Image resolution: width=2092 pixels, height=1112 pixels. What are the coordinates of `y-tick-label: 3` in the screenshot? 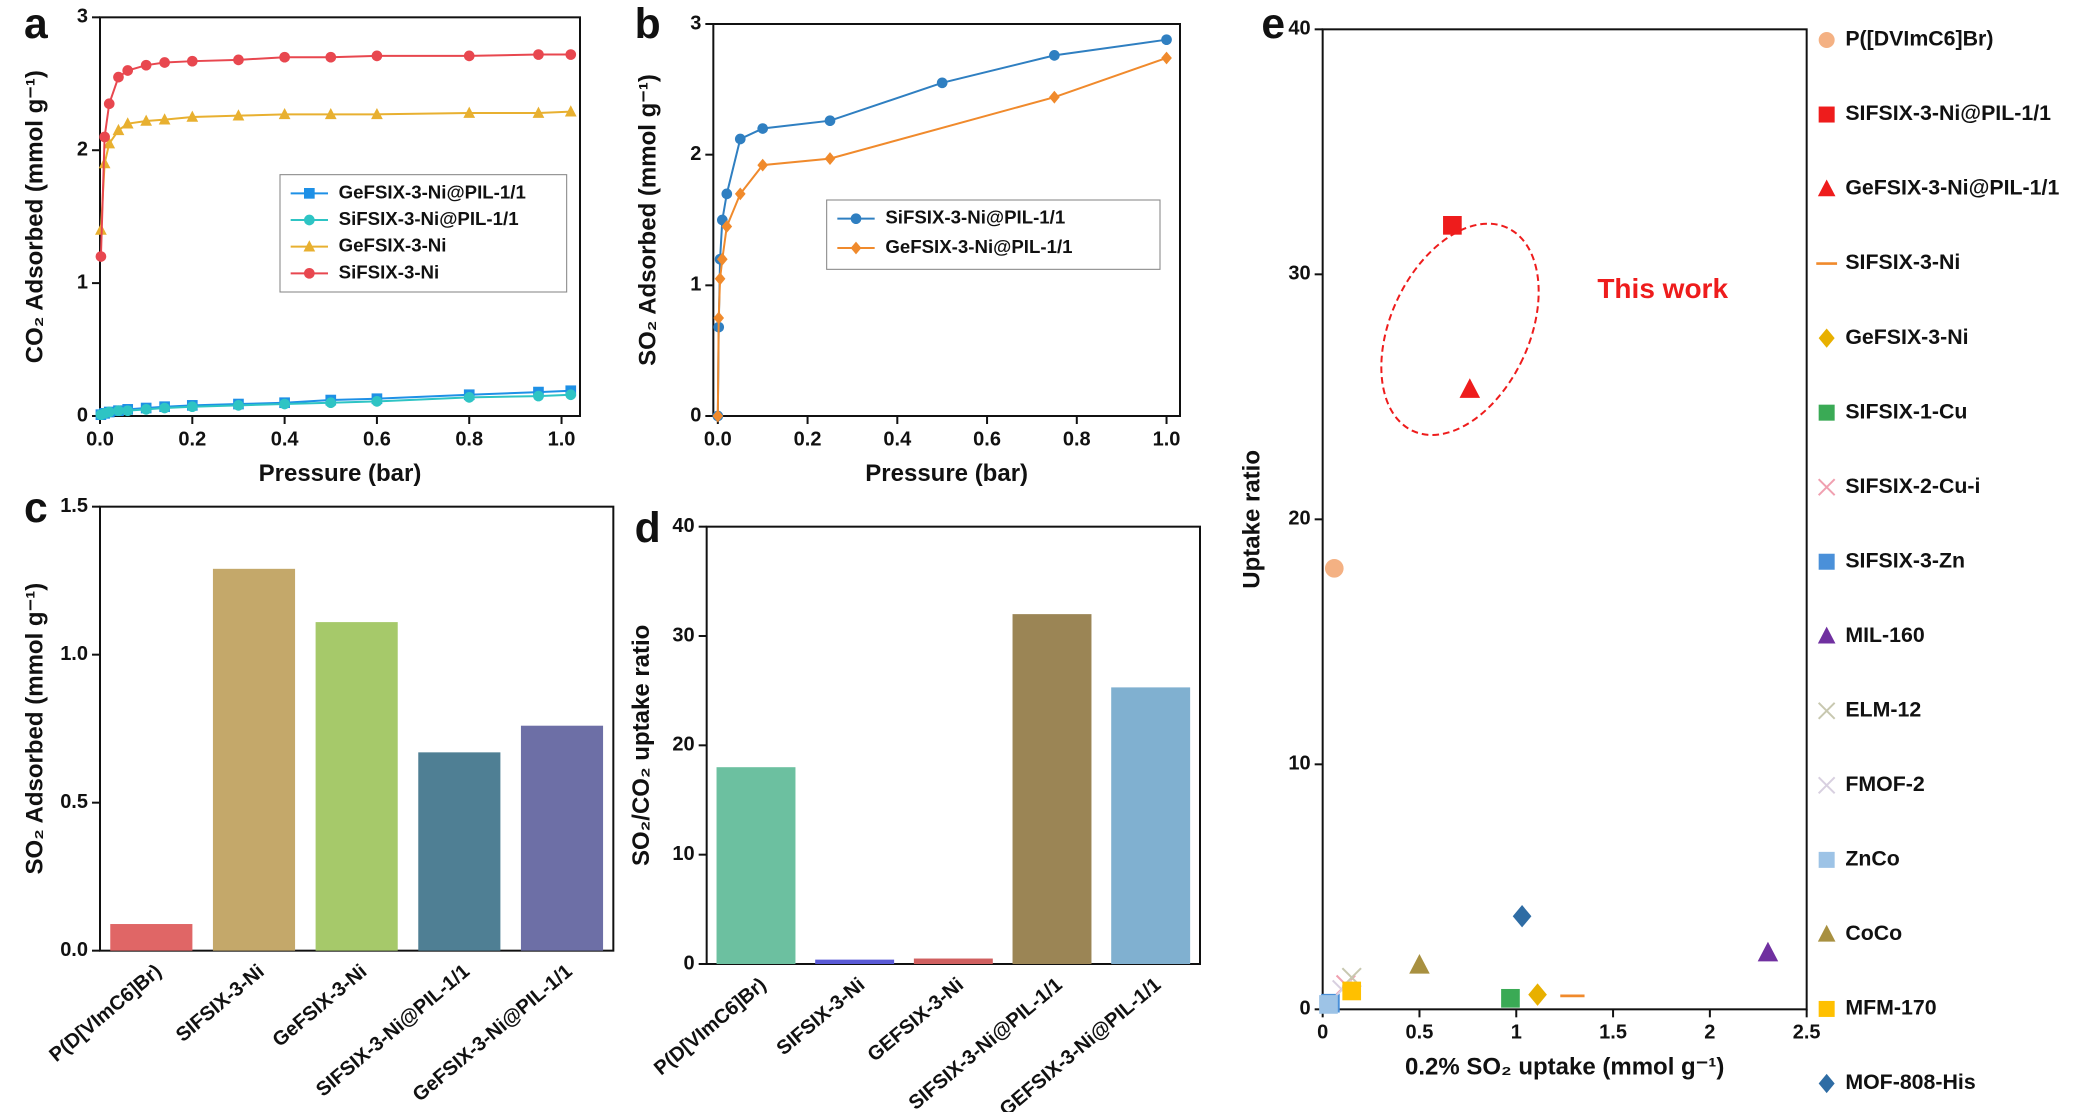 It's located at (695, 23).